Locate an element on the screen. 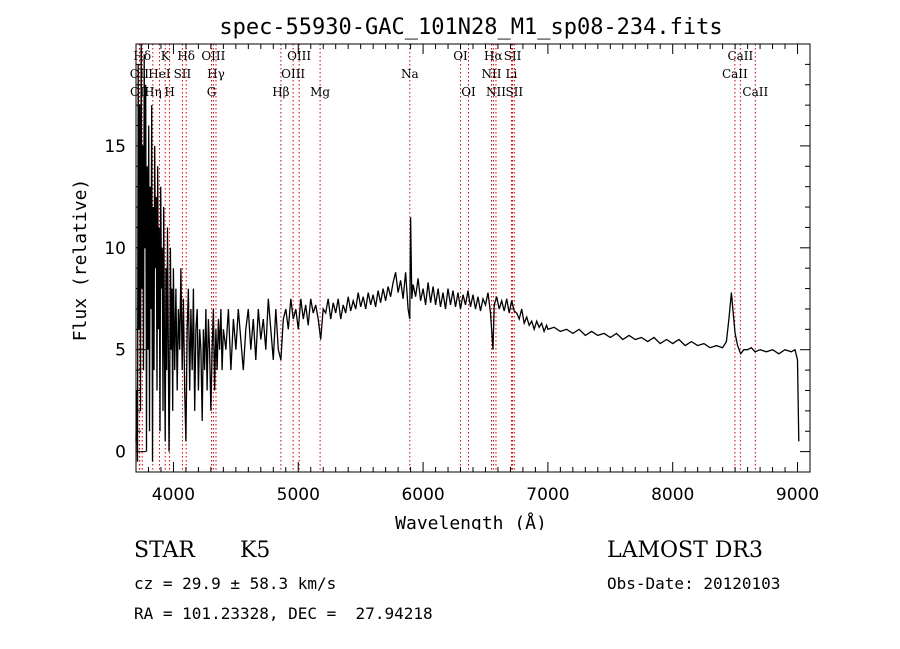  spectral-line-label: G is located at coordinates (212, 92).